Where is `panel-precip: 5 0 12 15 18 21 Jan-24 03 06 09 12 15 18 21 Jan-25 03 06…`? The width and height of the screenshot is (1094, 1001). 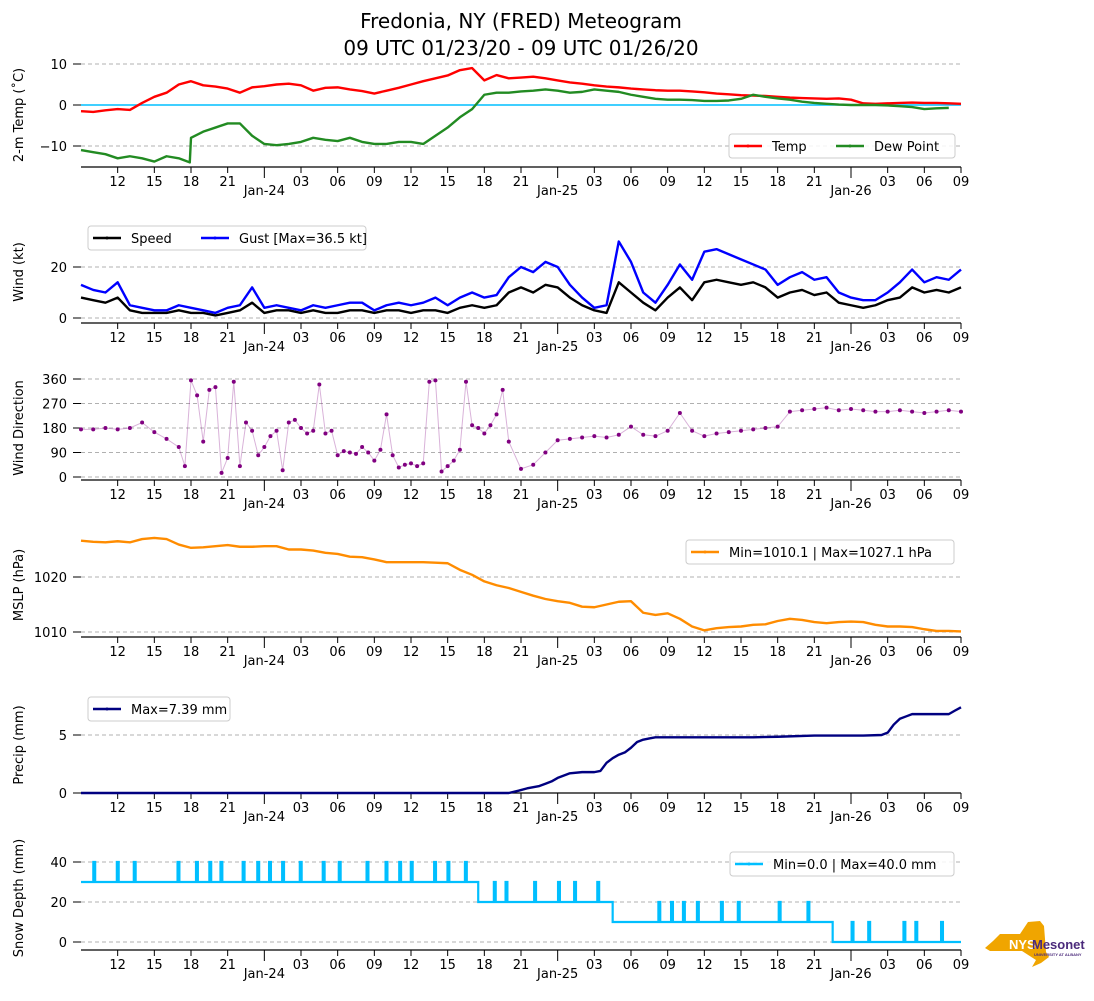 panel-precip: 5 0 12 15 18 21 Jan-24 03 06 09 12 15 18 21 Jan-25 03 06… is located at coordinates (490, 760).